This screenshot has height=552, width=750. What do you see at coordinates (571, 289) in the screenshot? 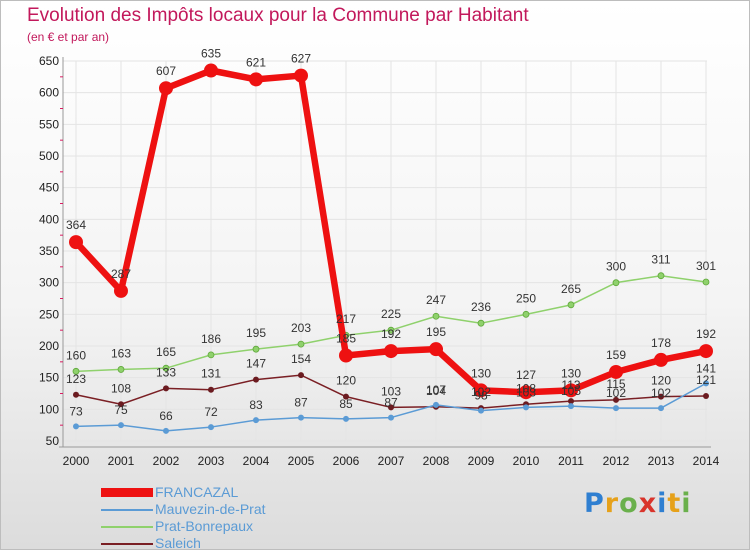
I see `data-label-prat-bonrepaux: 265` at bounding box center [571, 289].